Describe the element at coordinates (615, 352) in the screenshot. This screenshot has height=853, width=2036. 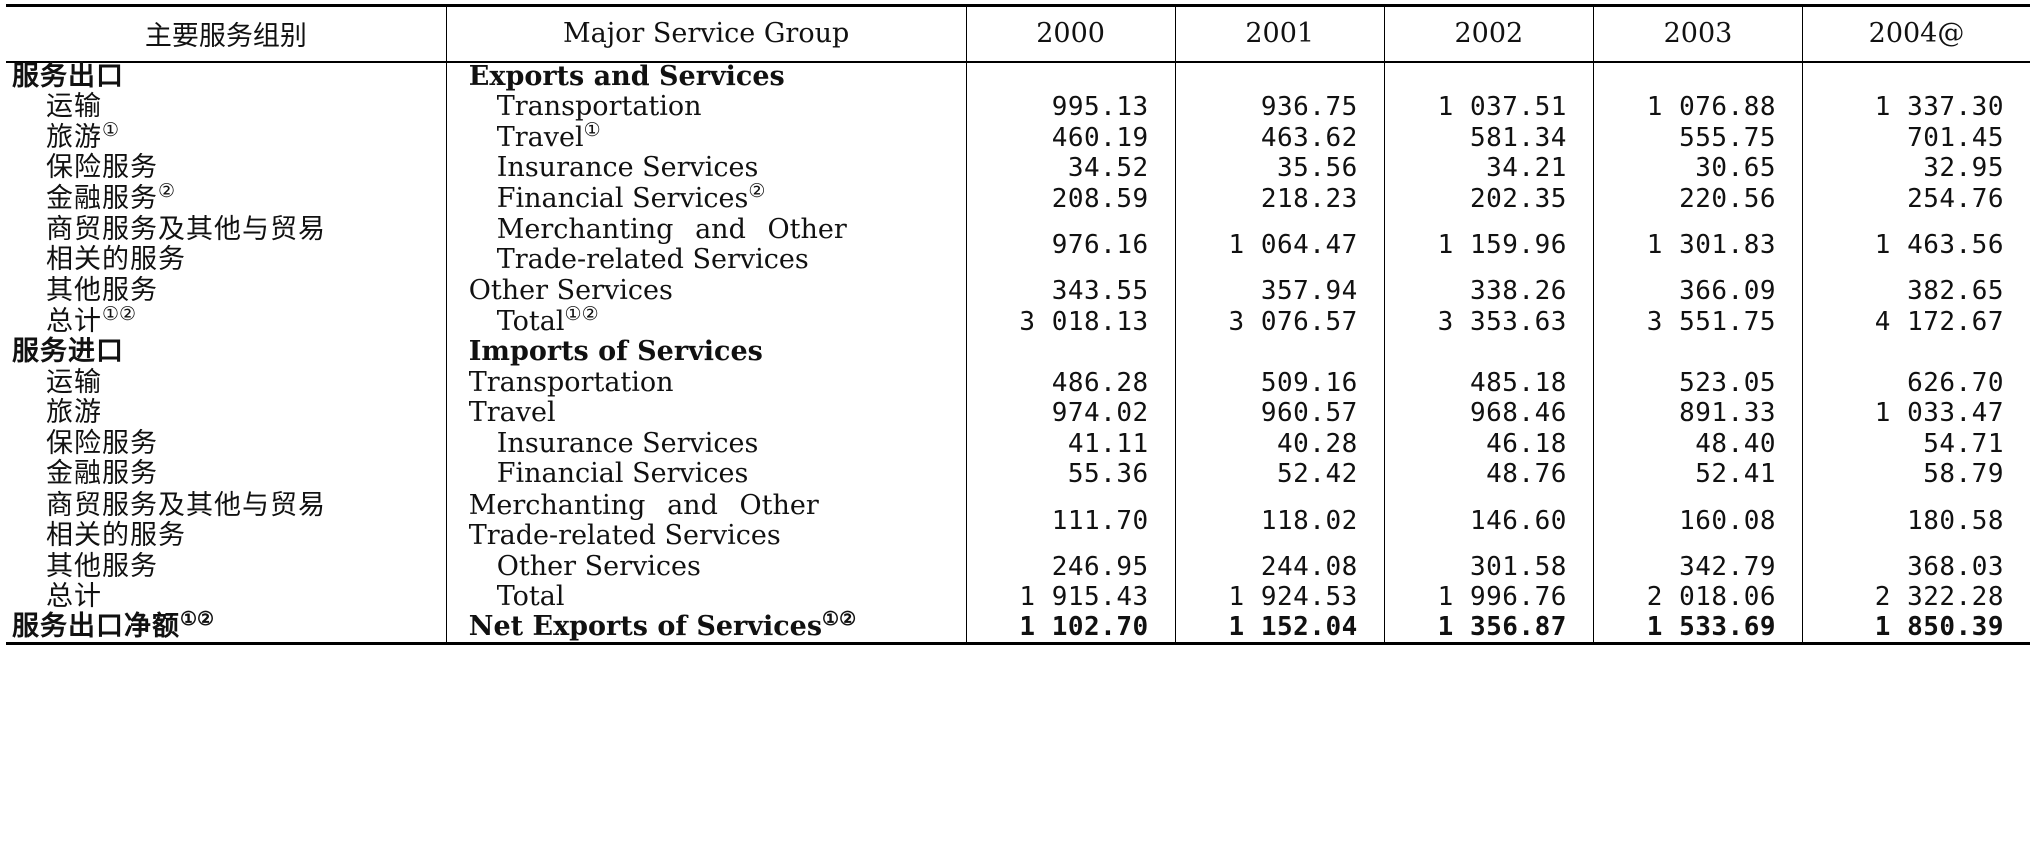
I see `row-label-en-text: Imports of Services` at that location.